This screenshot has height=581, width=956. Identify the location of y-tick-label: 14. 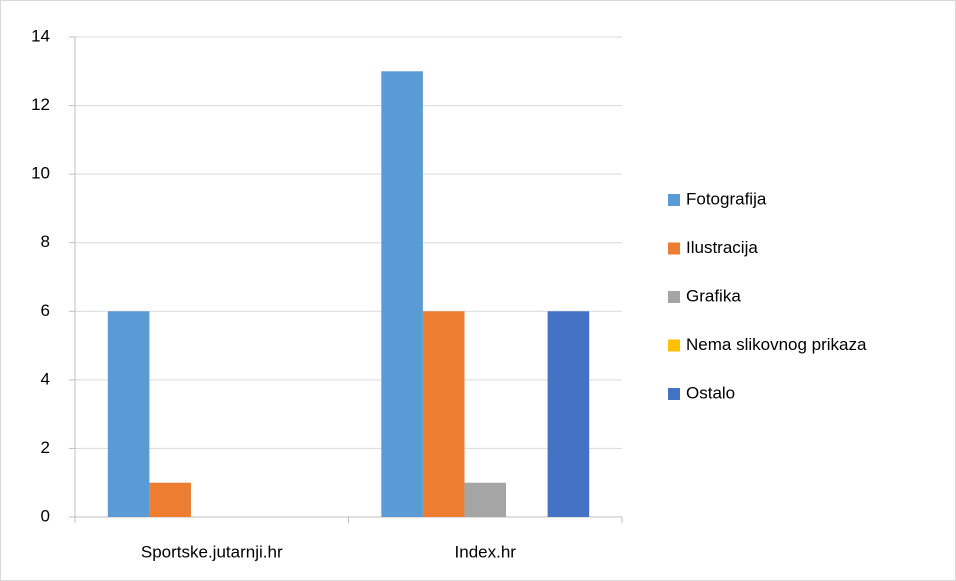
(40, 35).